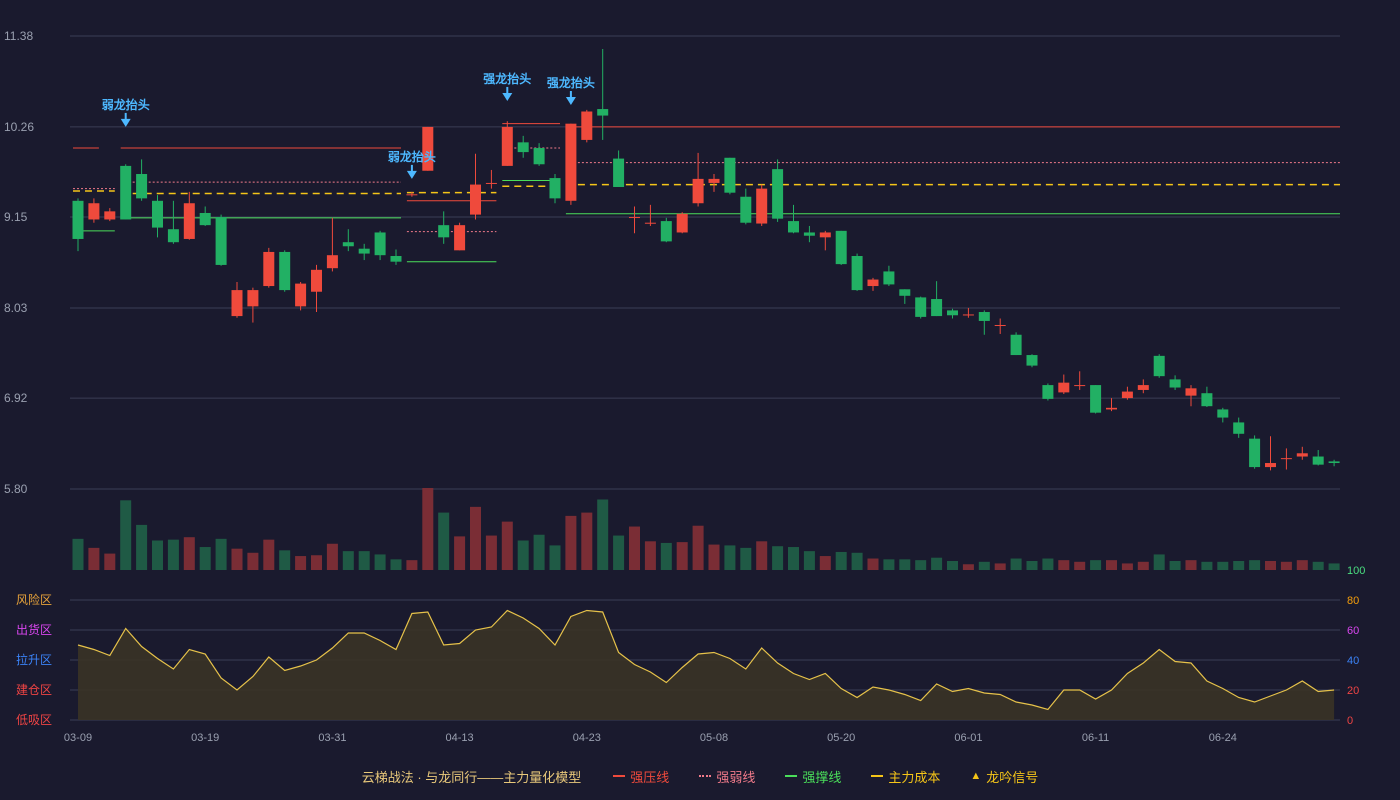  Describe the element at coordinates (976, 776) in the screenshot. I see `triangle-icon: ▲` at that location.